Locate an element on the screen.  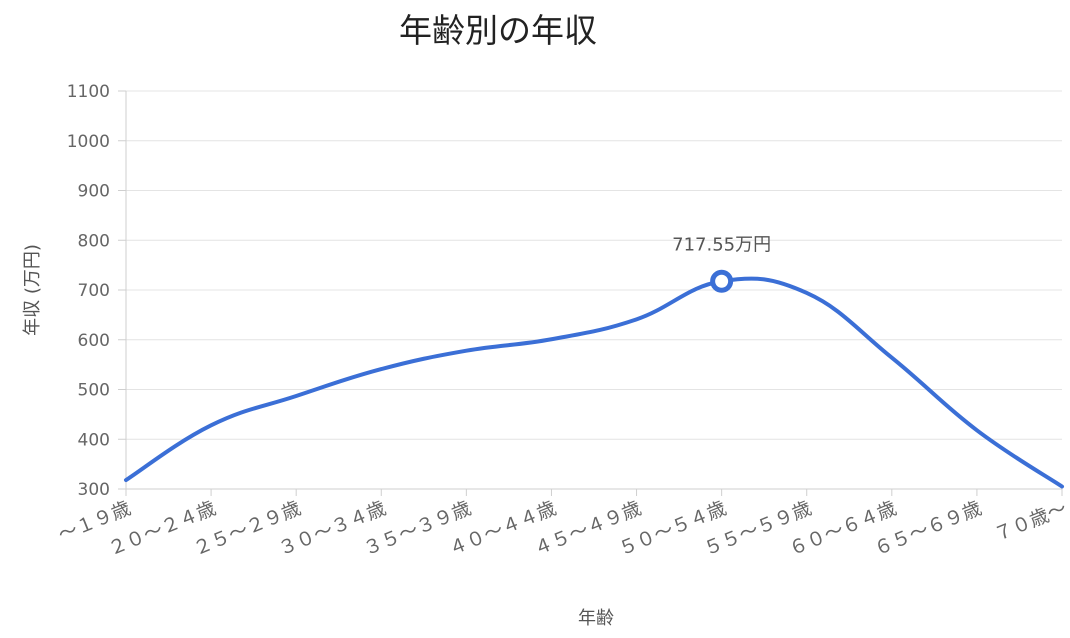
y-axis-ticks: 300 400 500 600 700 800 900 1000 1100 is located at coordinates (96, 291).